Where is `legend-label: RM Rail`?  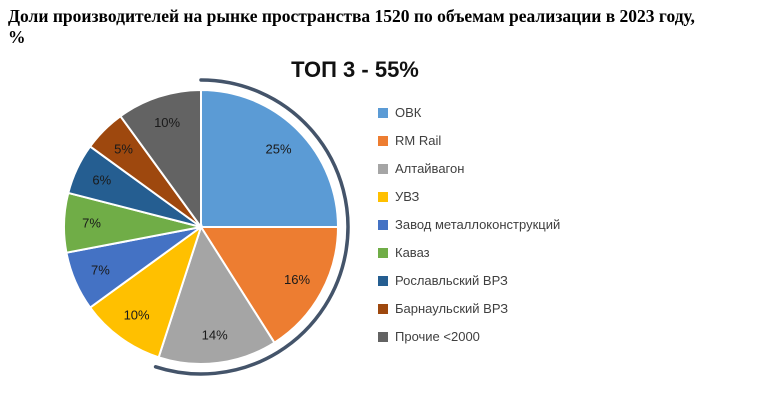 legend-label: RM Rail is located at coordinates (418, 140).